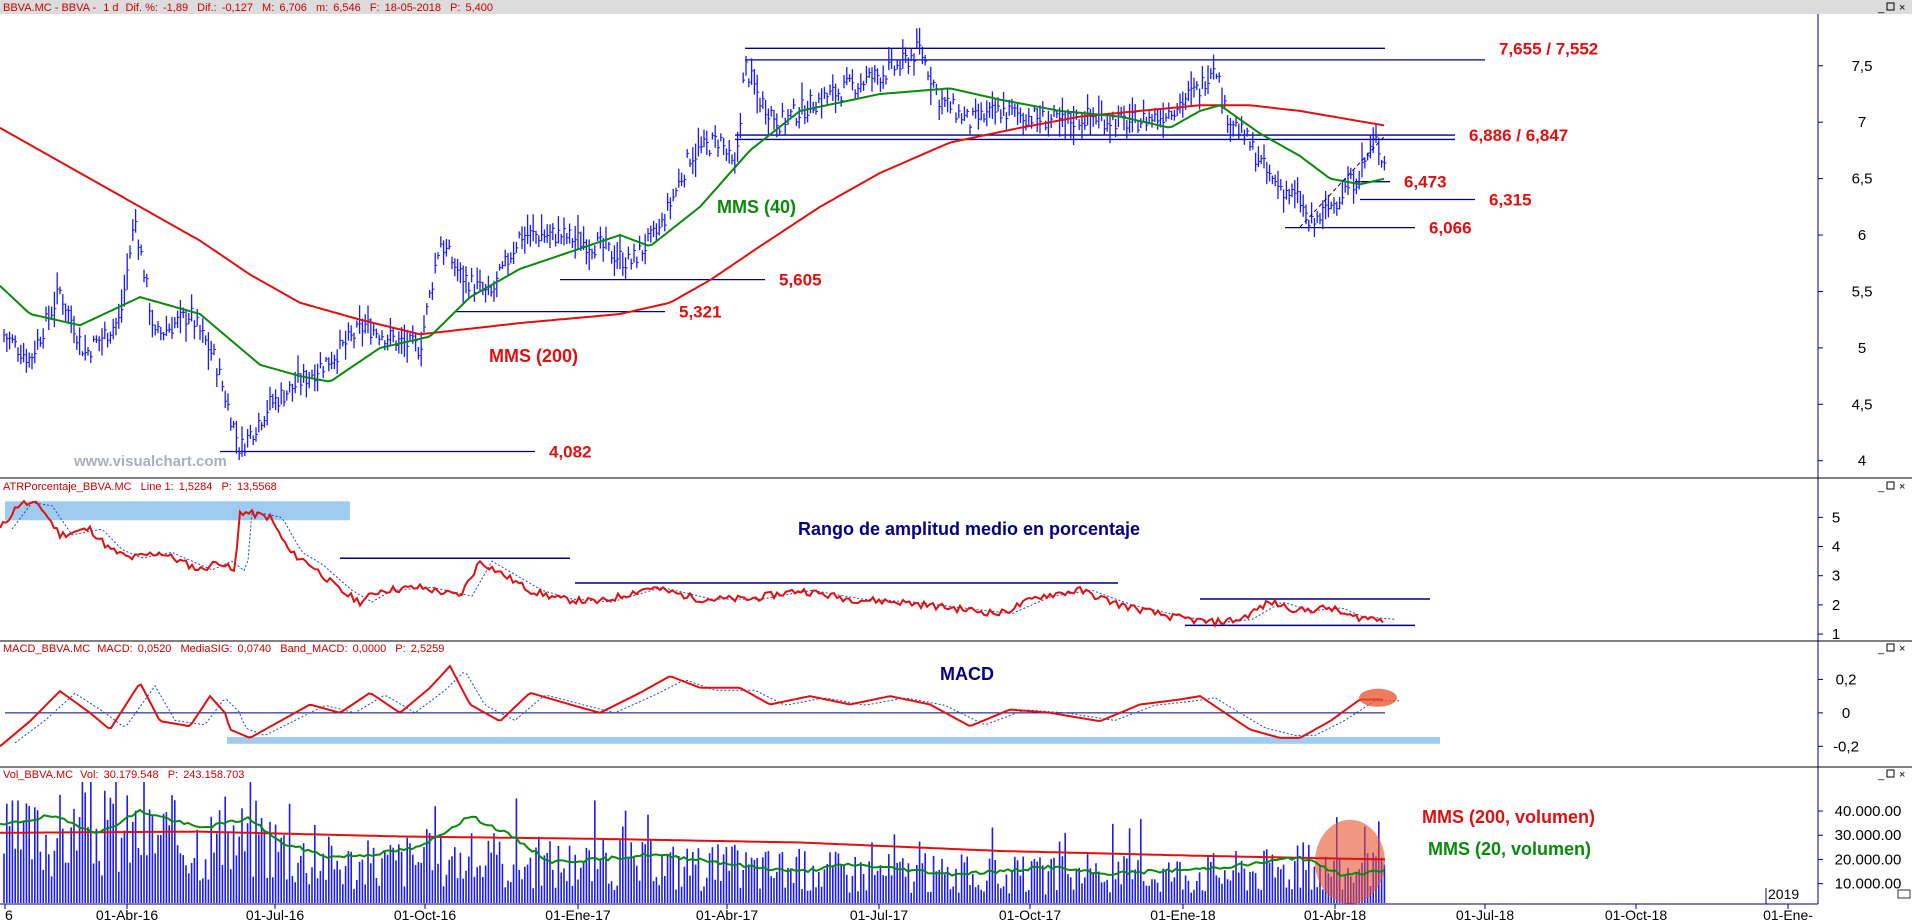 The height and width of the screenshot is (922, 1912). Describe the element at coordinates (9, 914) in the screenshot. I see `x-tick-label: 6` at that location.